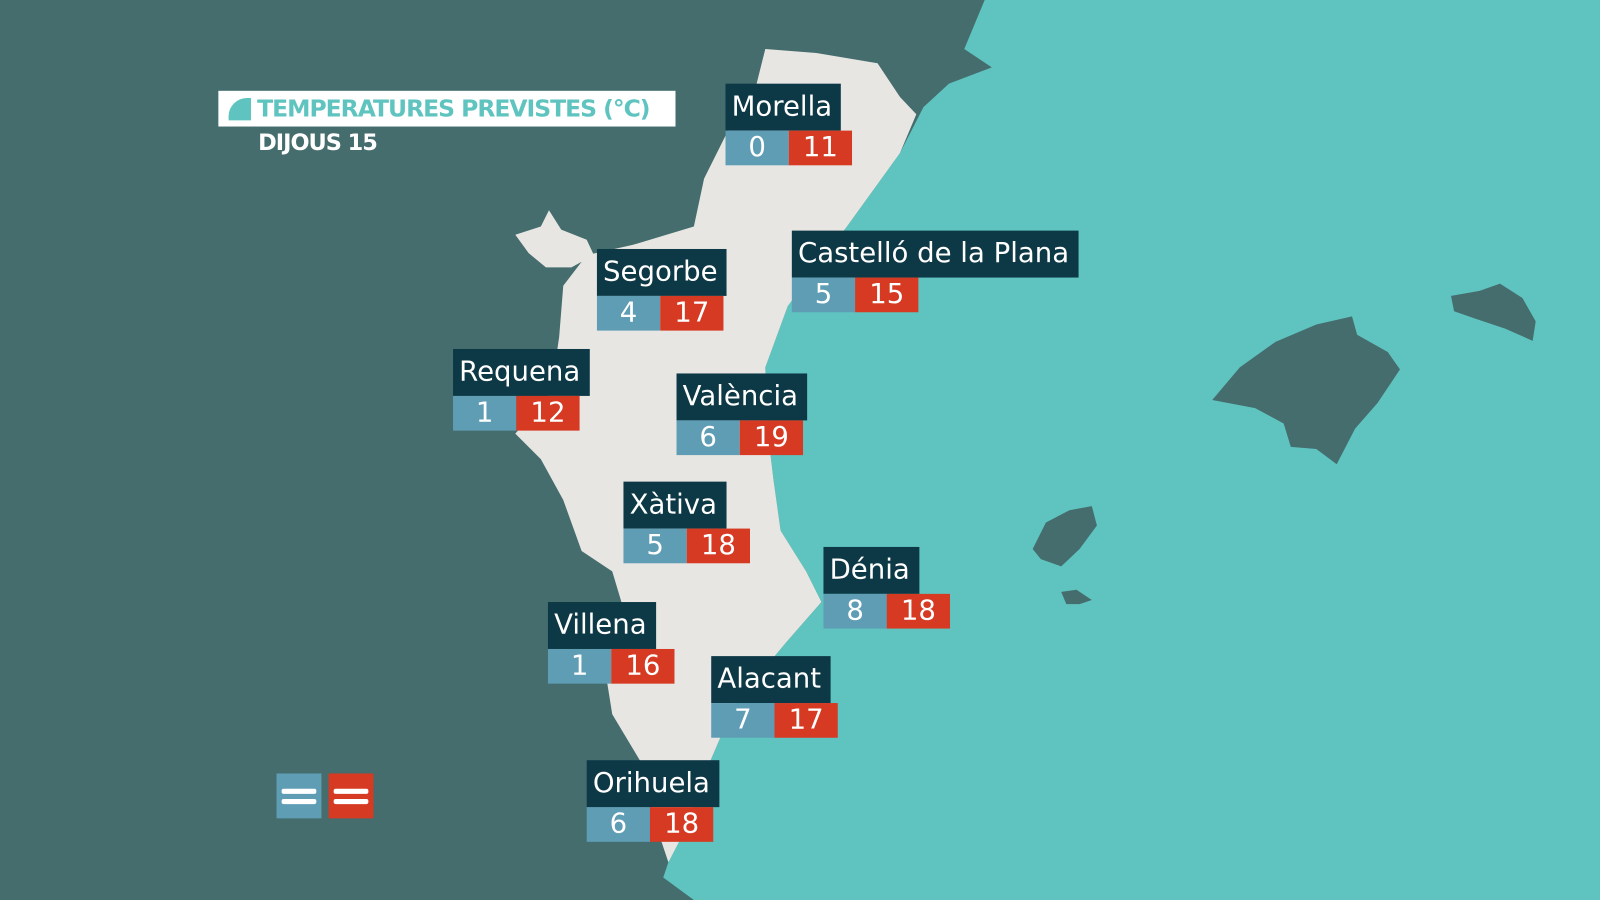 This screenshot has width=1600, height=900. I want to click on temperature-row: 5 18, so click(686, 546).